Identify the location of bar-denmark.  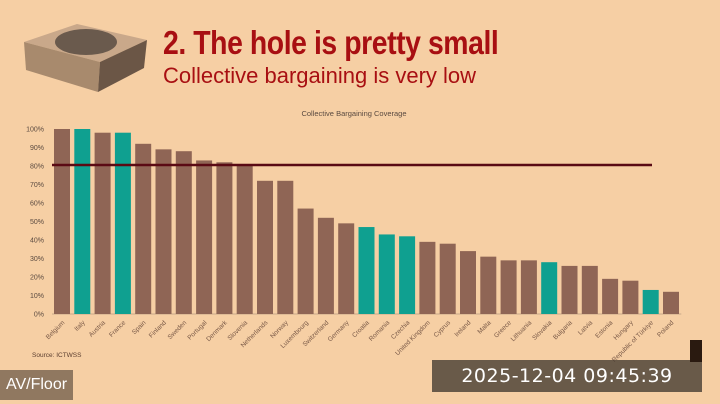
(224, 238).